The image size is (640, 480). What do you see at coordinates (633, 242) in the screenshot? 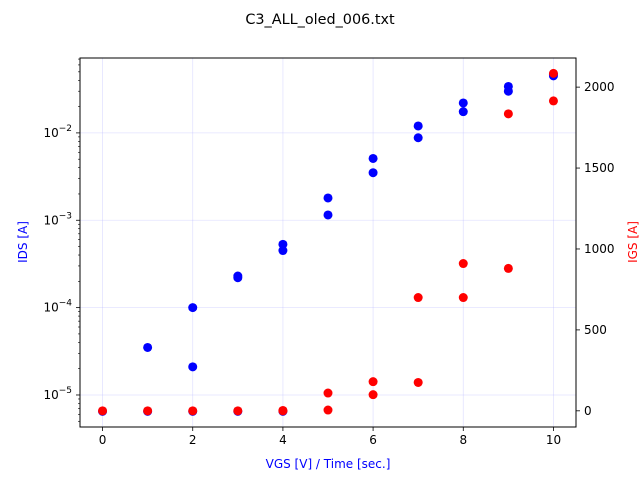
I see `right-axis-label: IGS [A]` at bounding box center [633, 242].